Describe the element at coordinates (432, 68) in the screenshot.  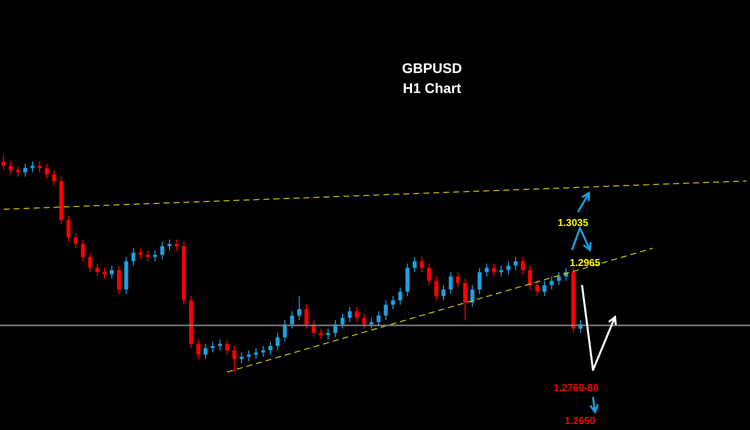
I see `chart-title: GBPUSD` at that location.